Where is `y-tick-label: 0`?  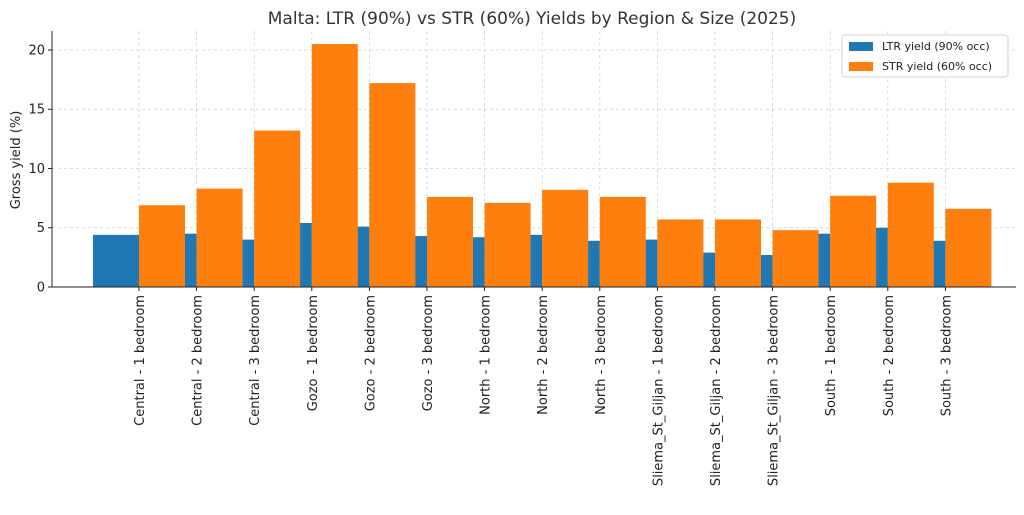
y-tick-label: 0 is located at coordinates (41, 288).